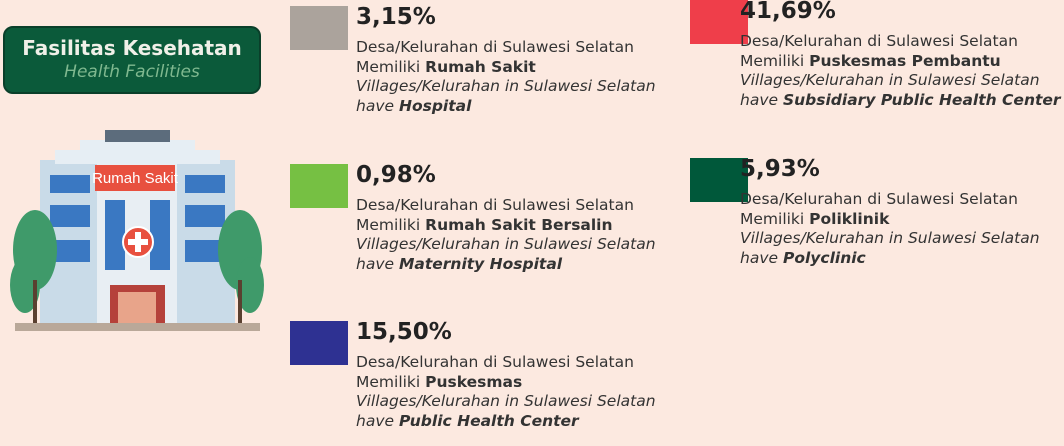 The width and height of the screenshot is (1064, 446). Describe the element at coordinates (435, 105) in the screenshot. I see `facility-name-en: Hospital` at that location.